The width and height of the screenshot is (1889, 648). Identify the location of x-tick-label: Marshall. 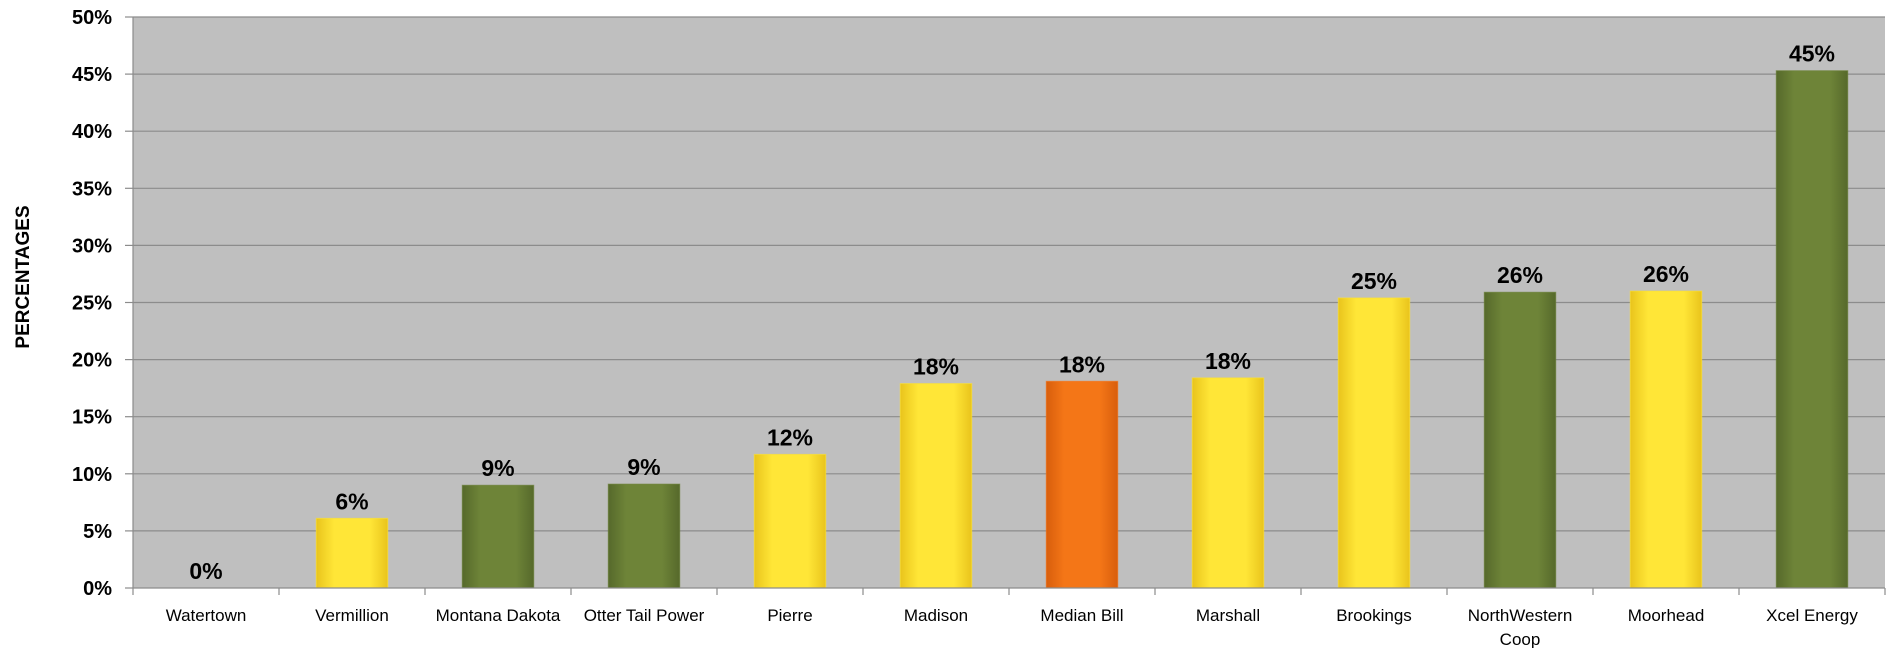
(1228, 615).